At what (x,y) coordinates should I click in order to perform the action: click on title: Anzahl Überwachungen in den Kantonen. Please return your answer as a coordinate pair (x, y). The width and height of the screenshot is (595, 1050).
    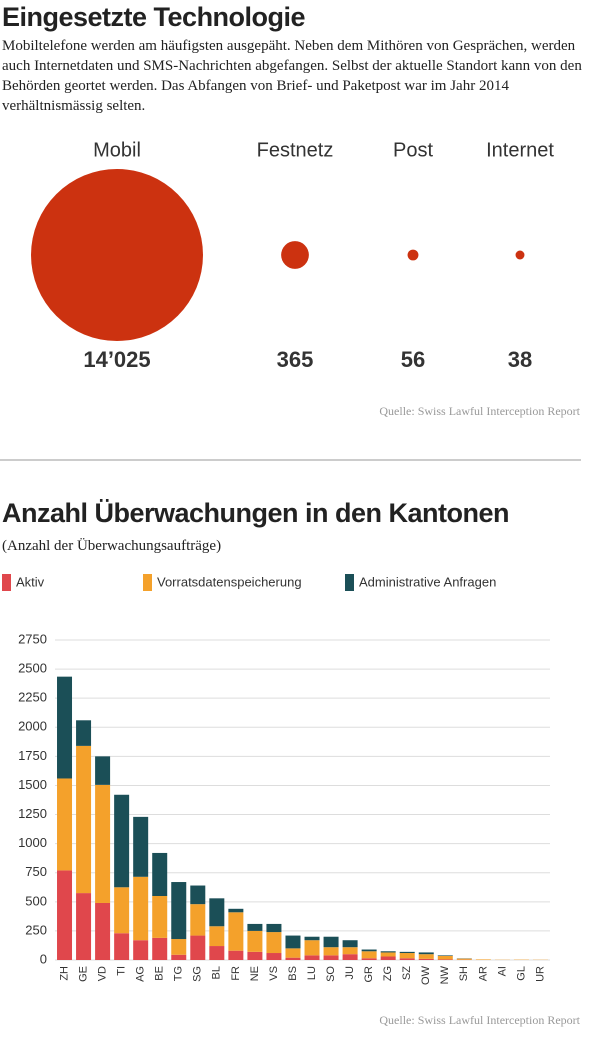
    Looking at the image, I should click on (256, 513).